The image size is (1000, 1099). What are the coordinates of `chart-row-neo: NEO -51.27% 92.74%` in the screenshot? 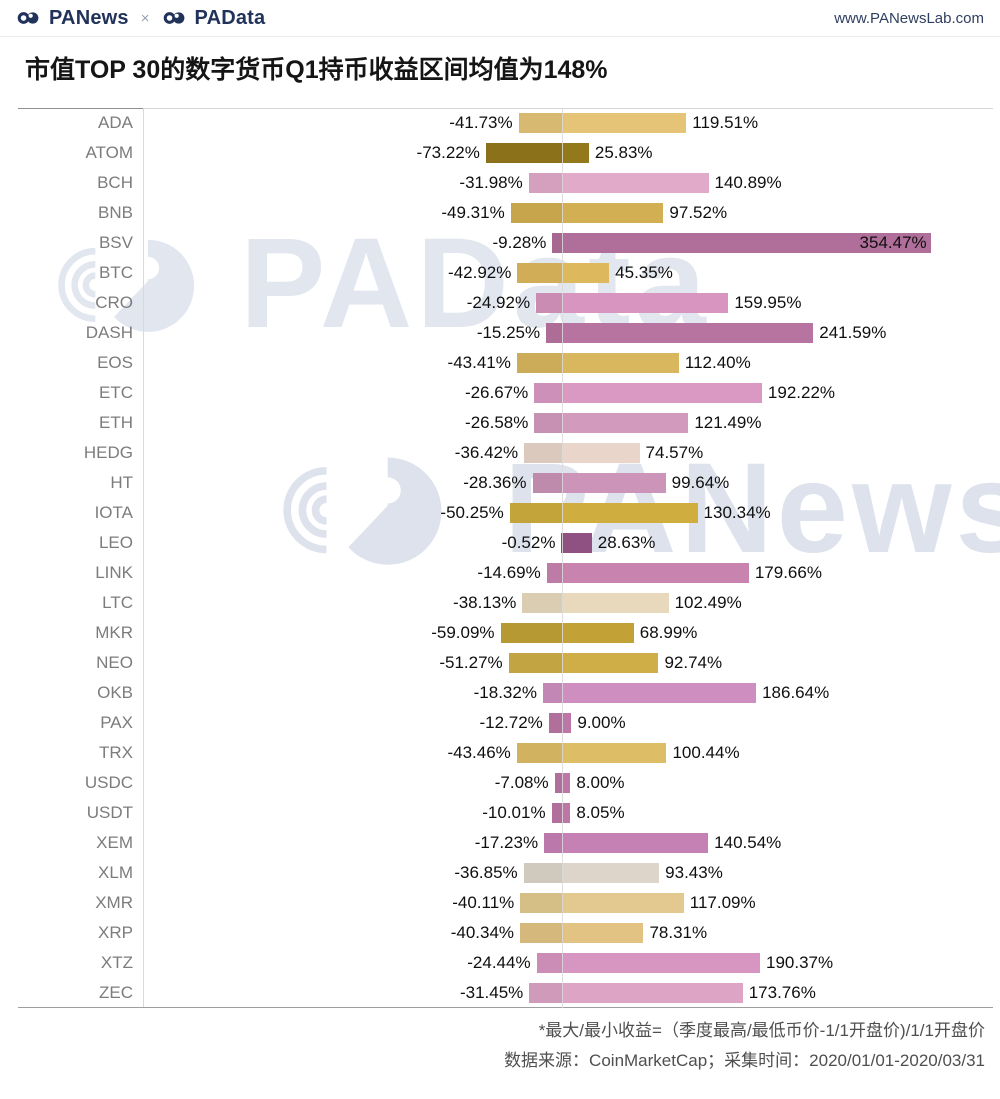 It's located at (500, 663).